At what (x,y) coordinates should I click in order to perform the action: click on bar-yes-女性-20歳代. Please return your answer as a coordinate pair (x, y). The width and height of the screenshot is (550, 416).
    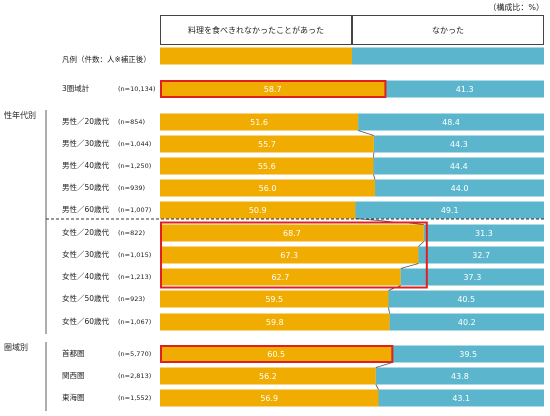
    Looking at the image, I should click on (292, 233).